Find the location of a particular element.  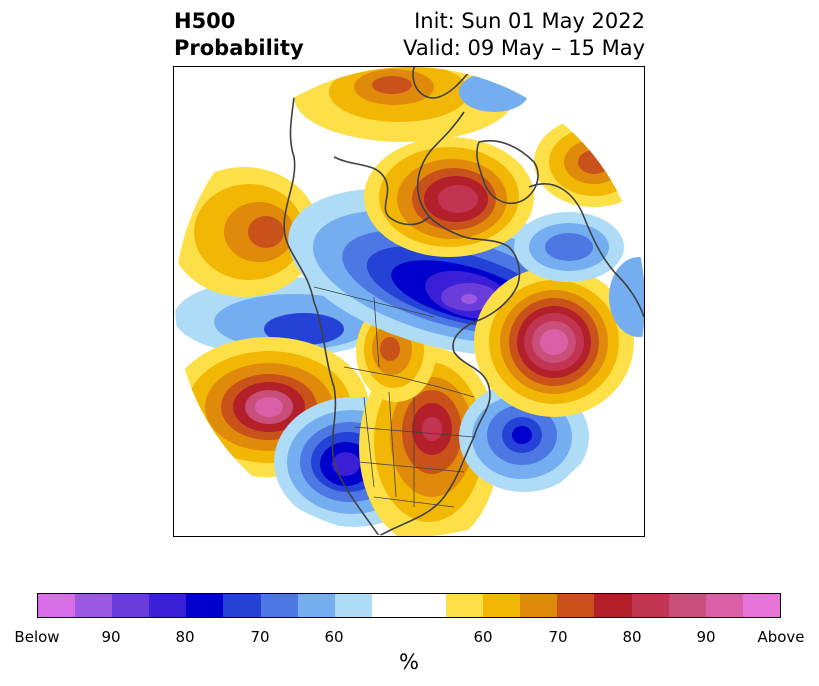

title-h500: H500 is located at coordinates (205, 21).